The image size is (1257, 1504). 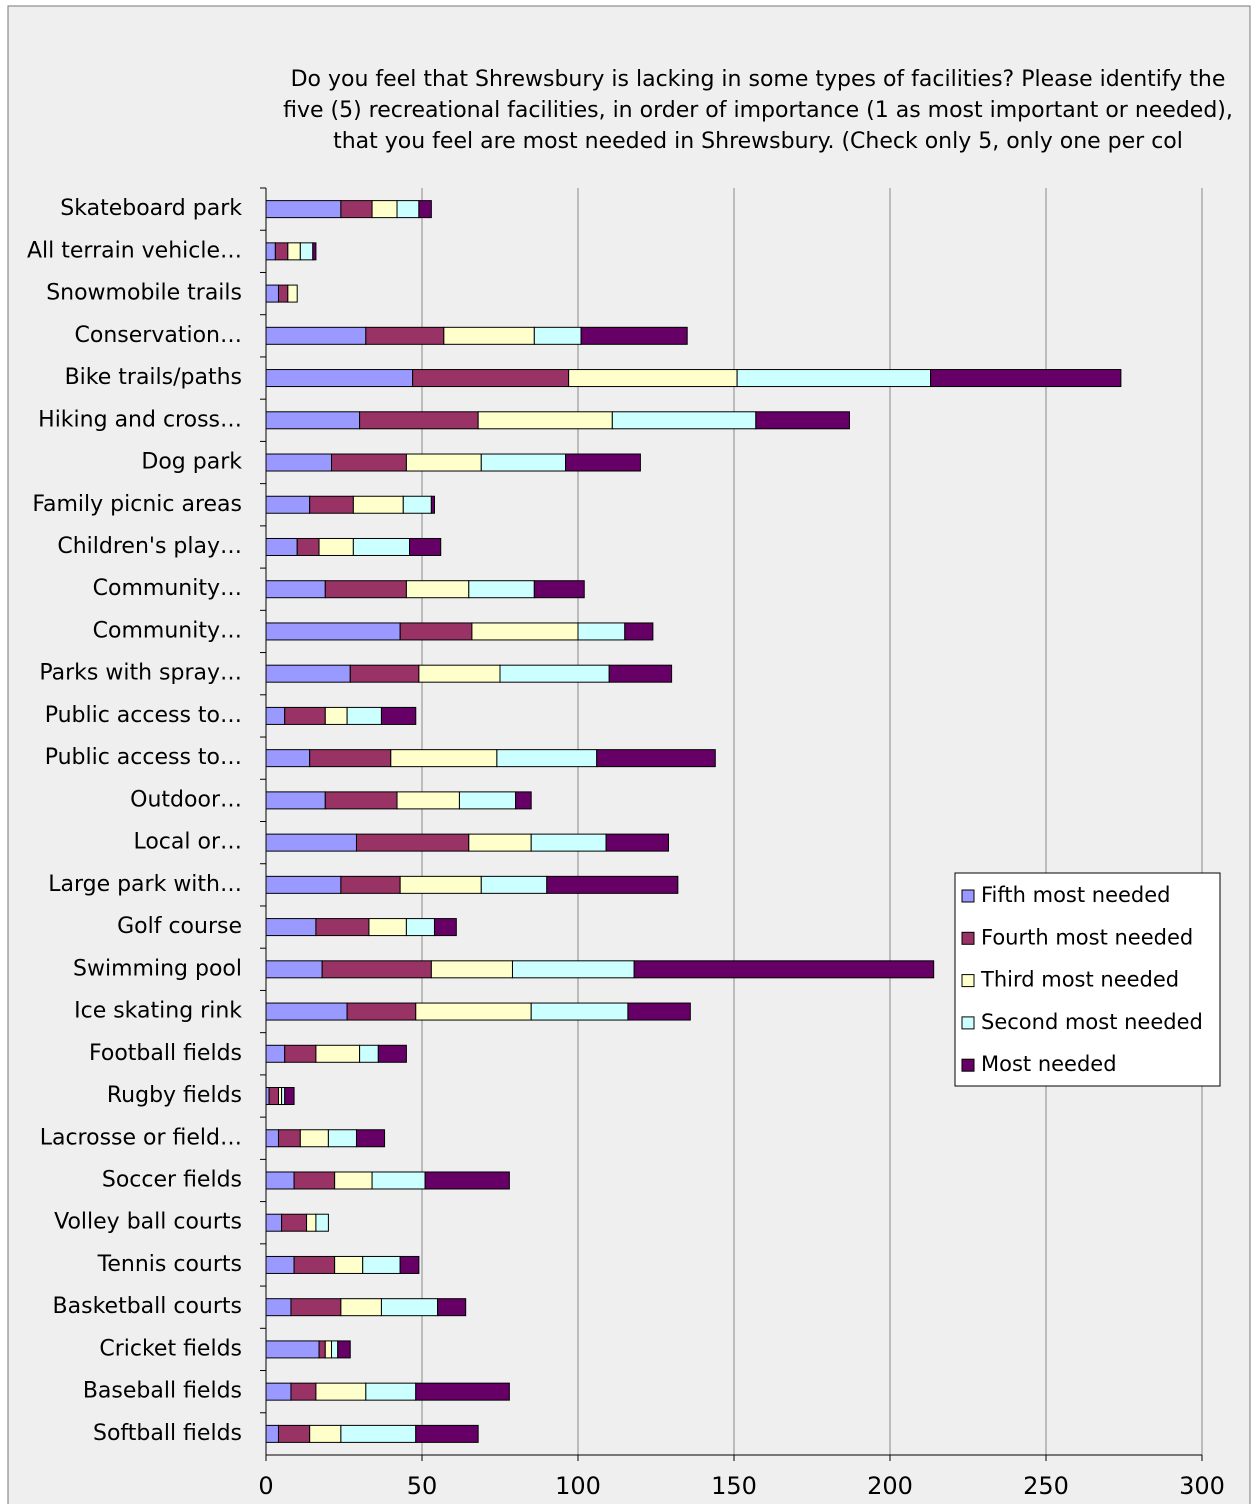 What do you see at coordinates (151, 208) in the screenshot?
I see `y-tick-label: Skateboard park` at bounding box center [151, 208].